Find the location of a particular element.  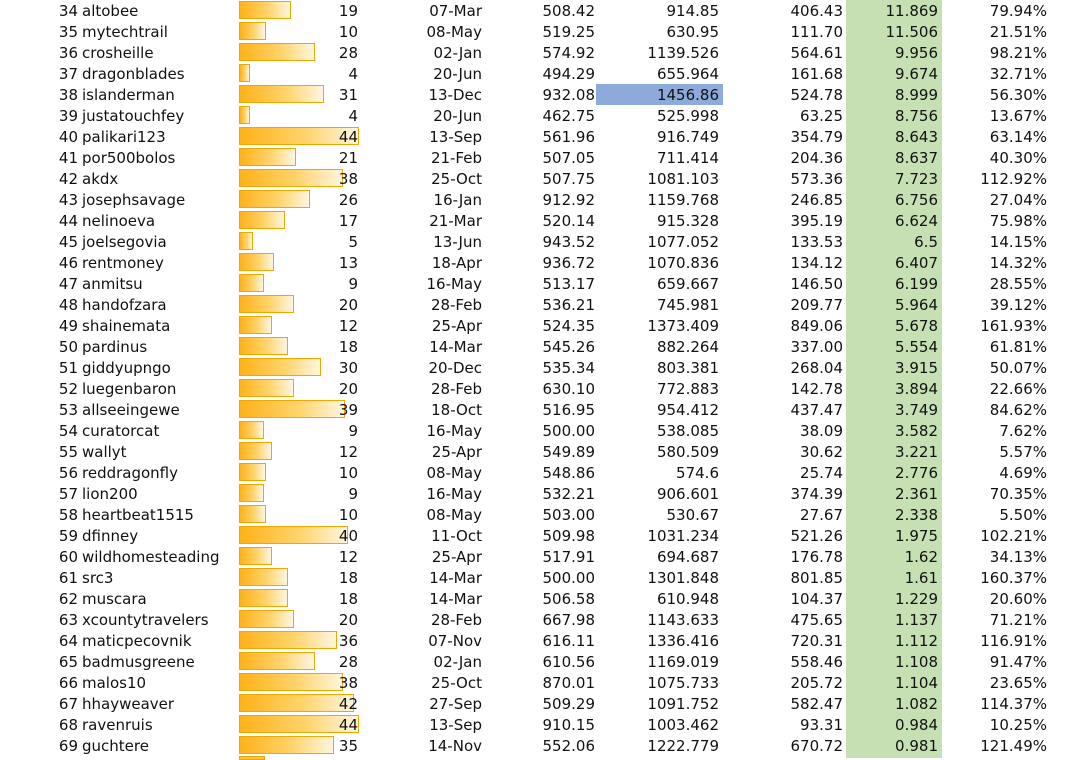

username-cell: heartbeat1515 is located at coordinates (138, 515).